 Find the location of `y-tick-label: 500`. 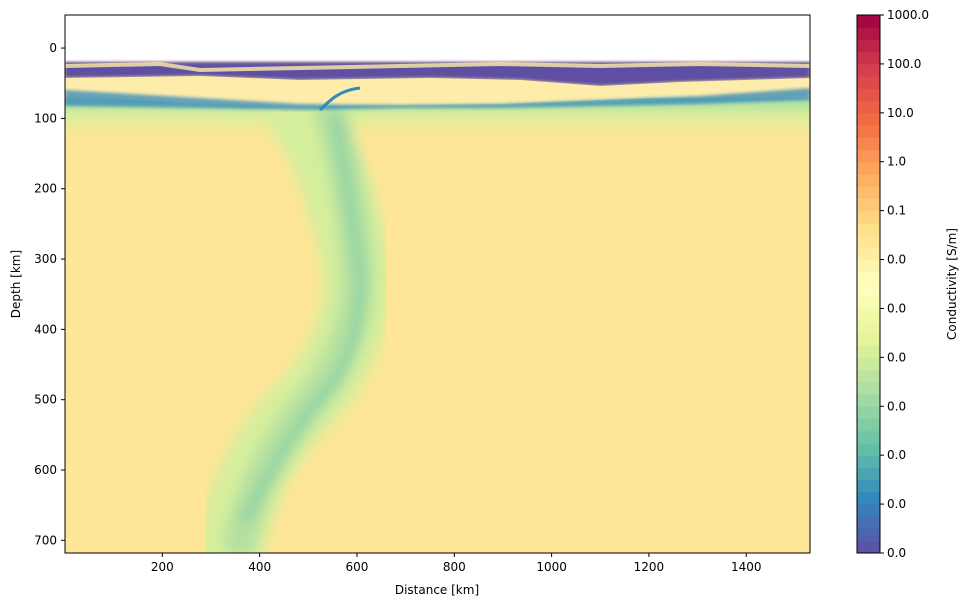

y-tick-label: 500 is located at coordinates (45, 400).